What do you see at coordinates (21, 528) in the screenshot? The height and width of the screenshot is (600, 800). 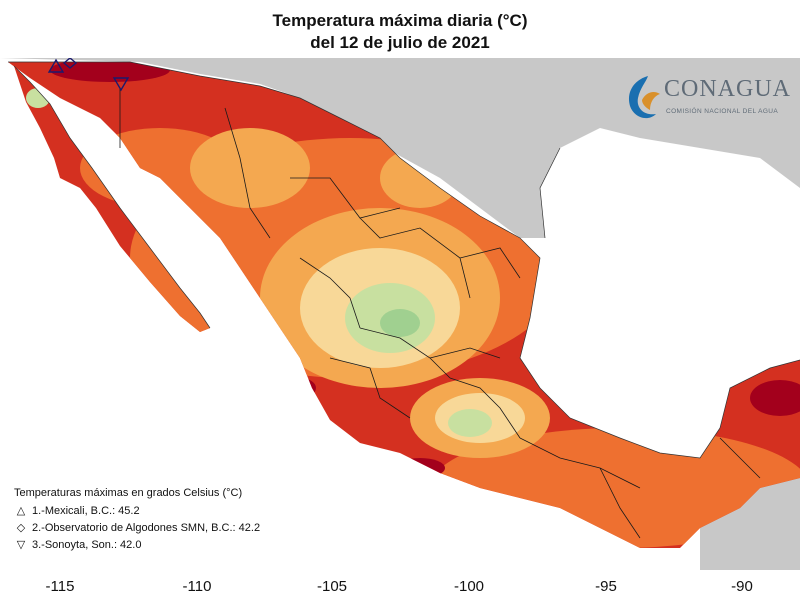 I see `diamond-icon: ◇` at bounding box center [21, 528].